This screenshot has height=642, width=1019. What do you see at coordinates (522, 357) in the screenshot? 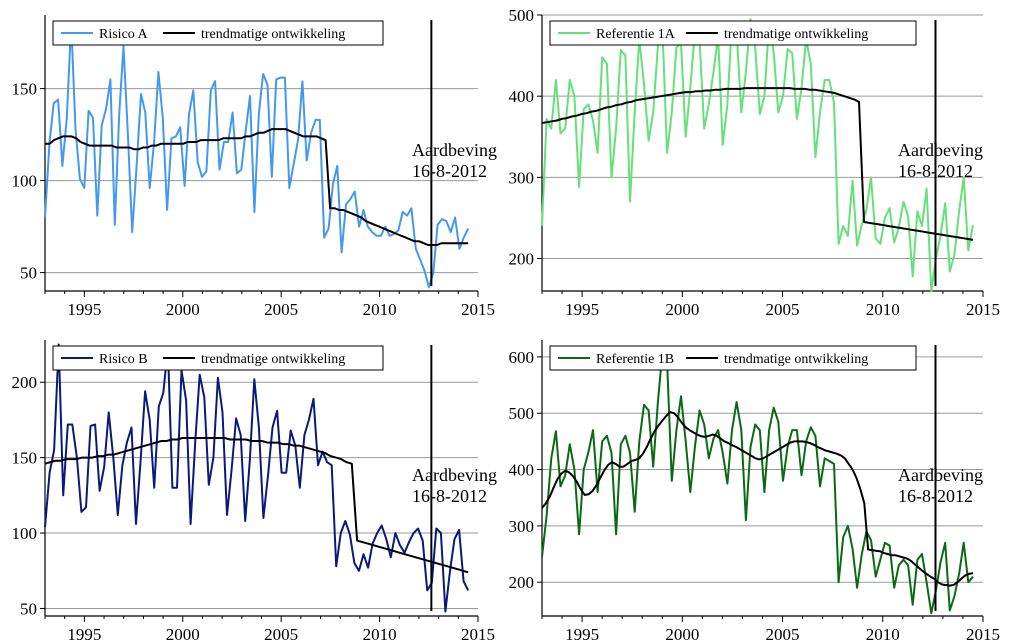
I see `y-tick-label: 600` at bounding box center [522, 357].